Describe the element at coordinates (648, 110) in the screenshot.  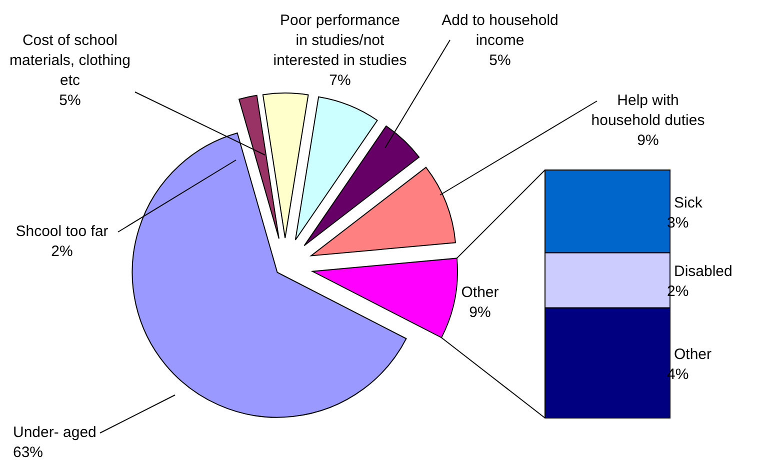
I see `slice-label: Help with household duties` at that location.